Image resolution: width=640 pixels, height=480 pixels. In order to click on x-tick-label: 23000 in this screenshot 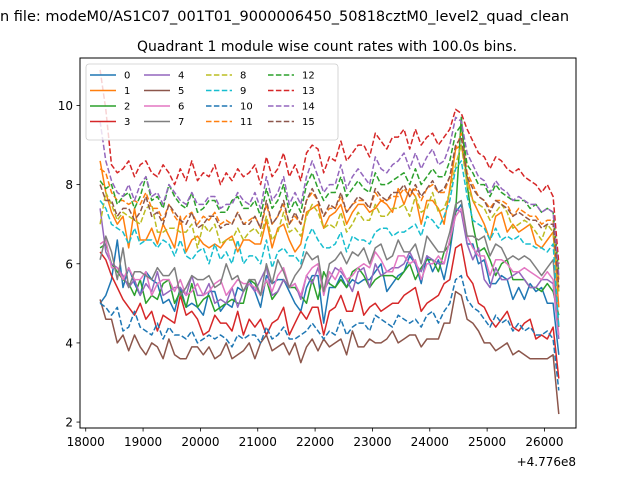, I will do `click(372, 442)`.